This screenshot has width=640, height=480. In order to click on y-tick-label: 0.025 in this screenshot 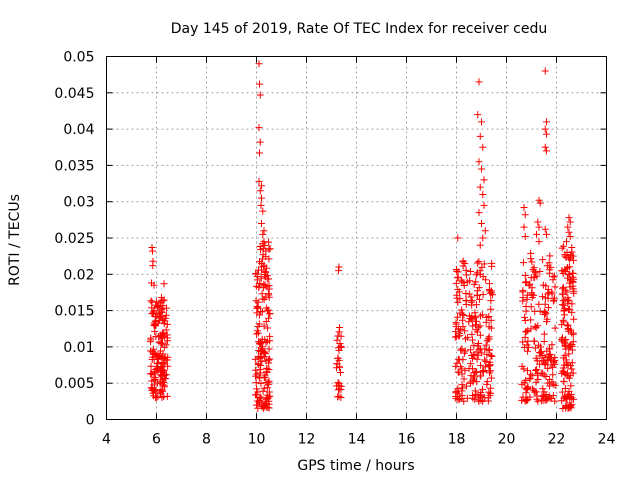, I will do `click(74, 239)`.